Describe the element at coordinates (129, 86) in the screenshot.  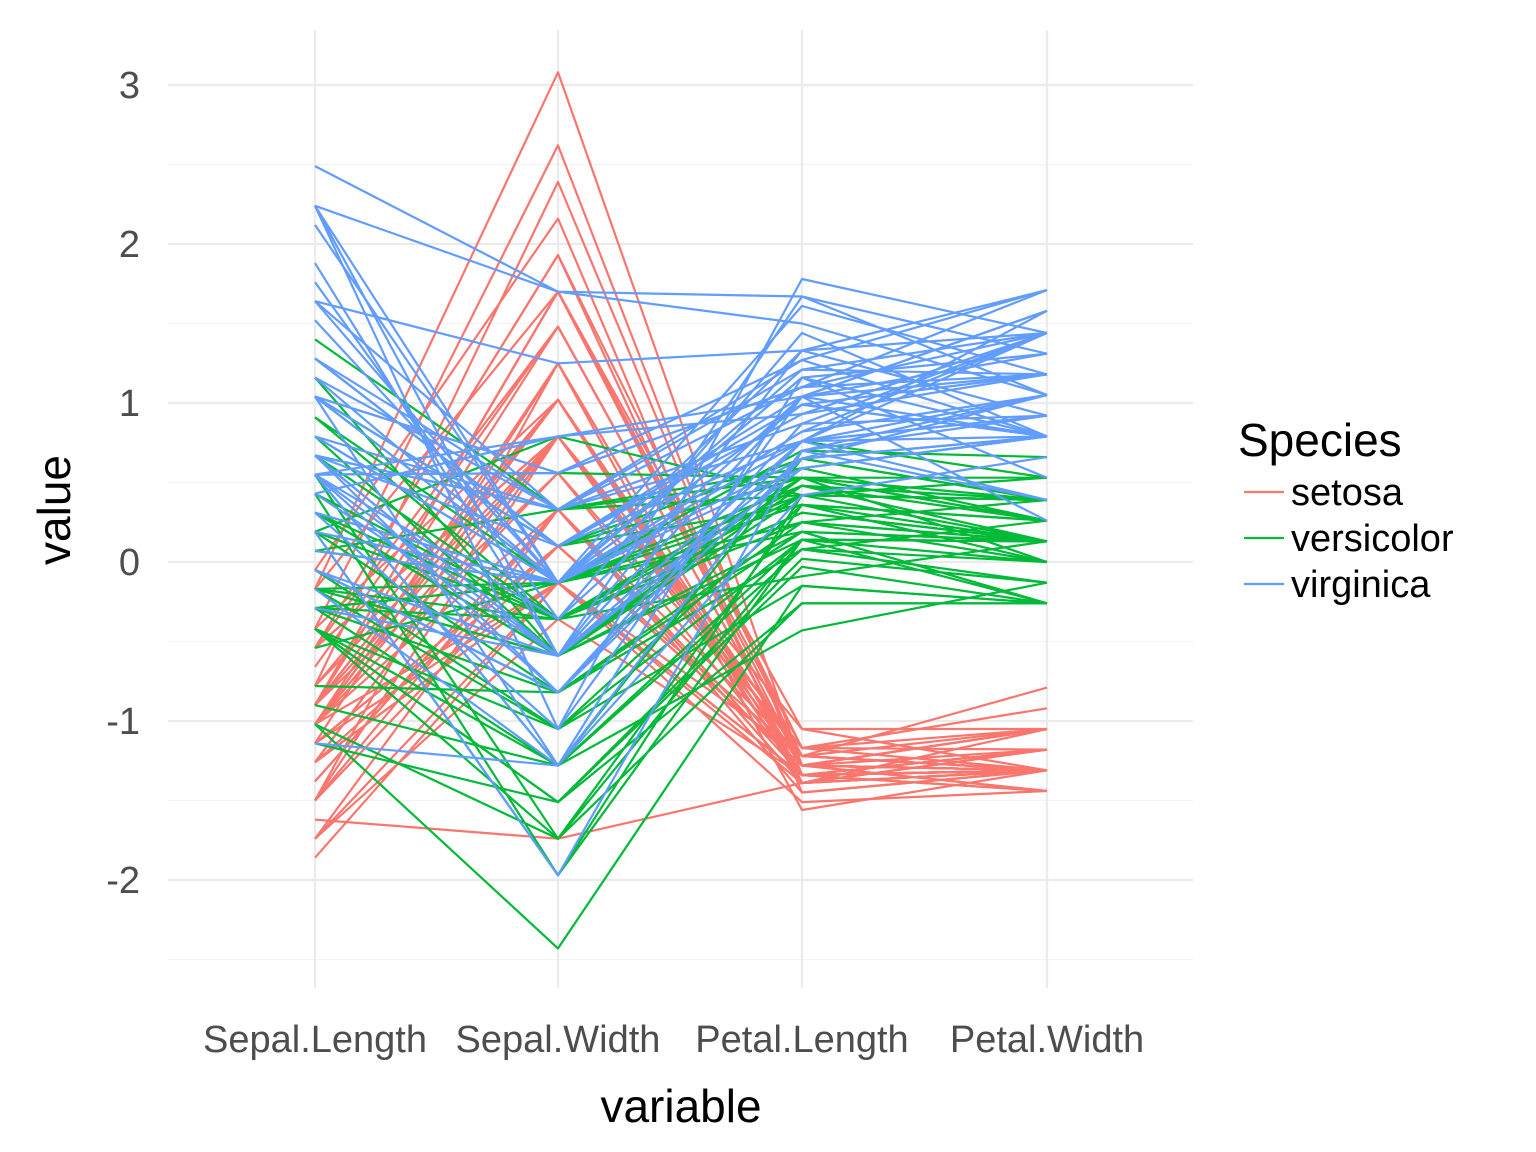
I see `y-tick-label: 3` at that location.